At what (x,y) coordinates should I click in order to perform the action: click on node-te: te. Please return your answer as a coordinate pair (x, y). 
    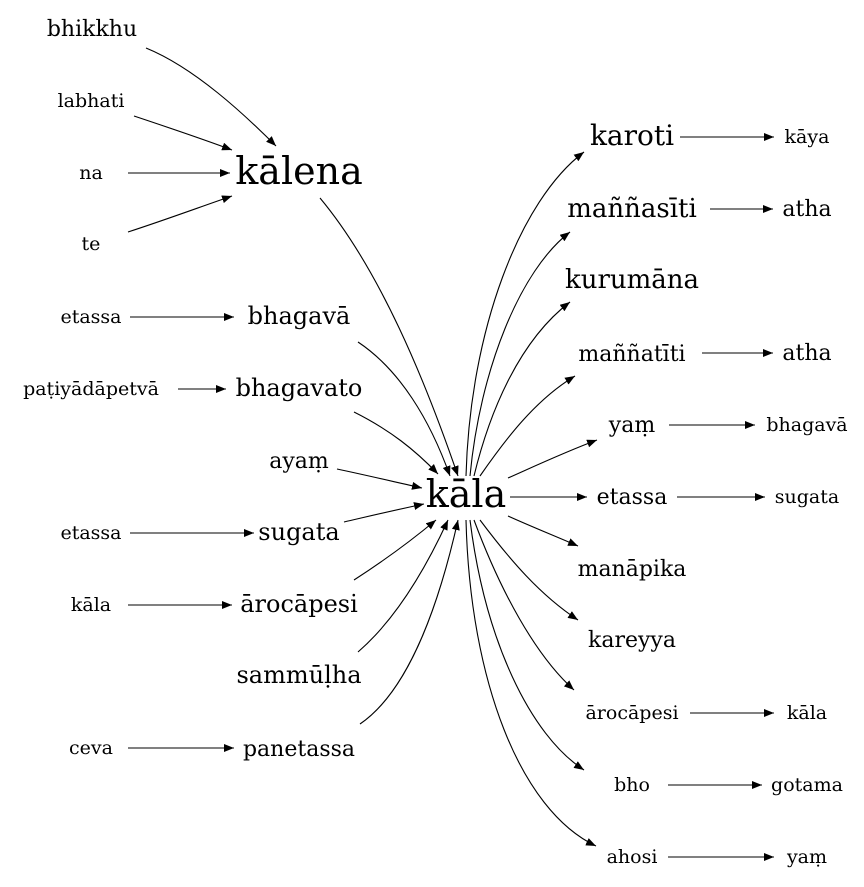
    Looking at the image, I should click on (91, 244).